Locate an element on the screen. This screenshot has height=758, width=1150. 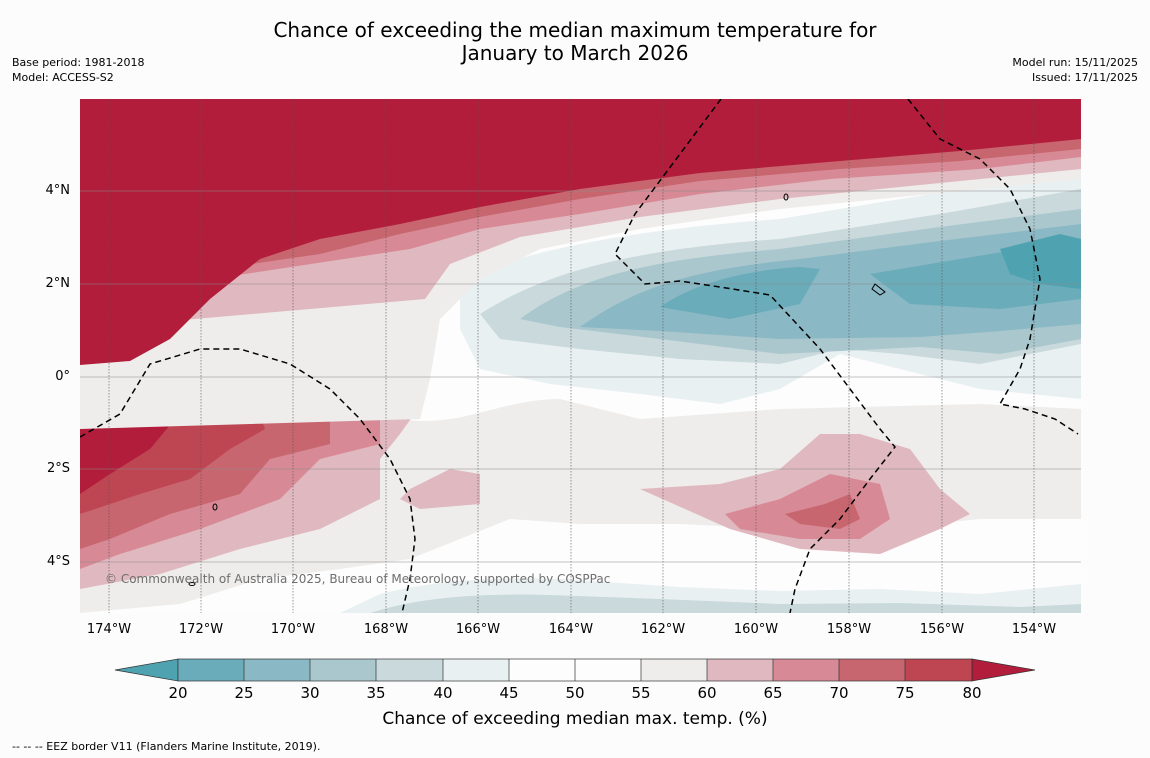
colorbar-tick-35: 35 is located at coordinates (376, 693).